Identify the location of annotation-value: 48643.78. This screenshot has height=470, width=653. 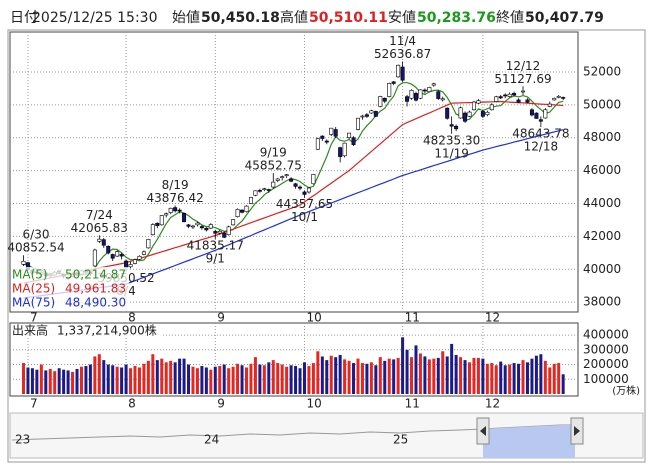
(540, 134).